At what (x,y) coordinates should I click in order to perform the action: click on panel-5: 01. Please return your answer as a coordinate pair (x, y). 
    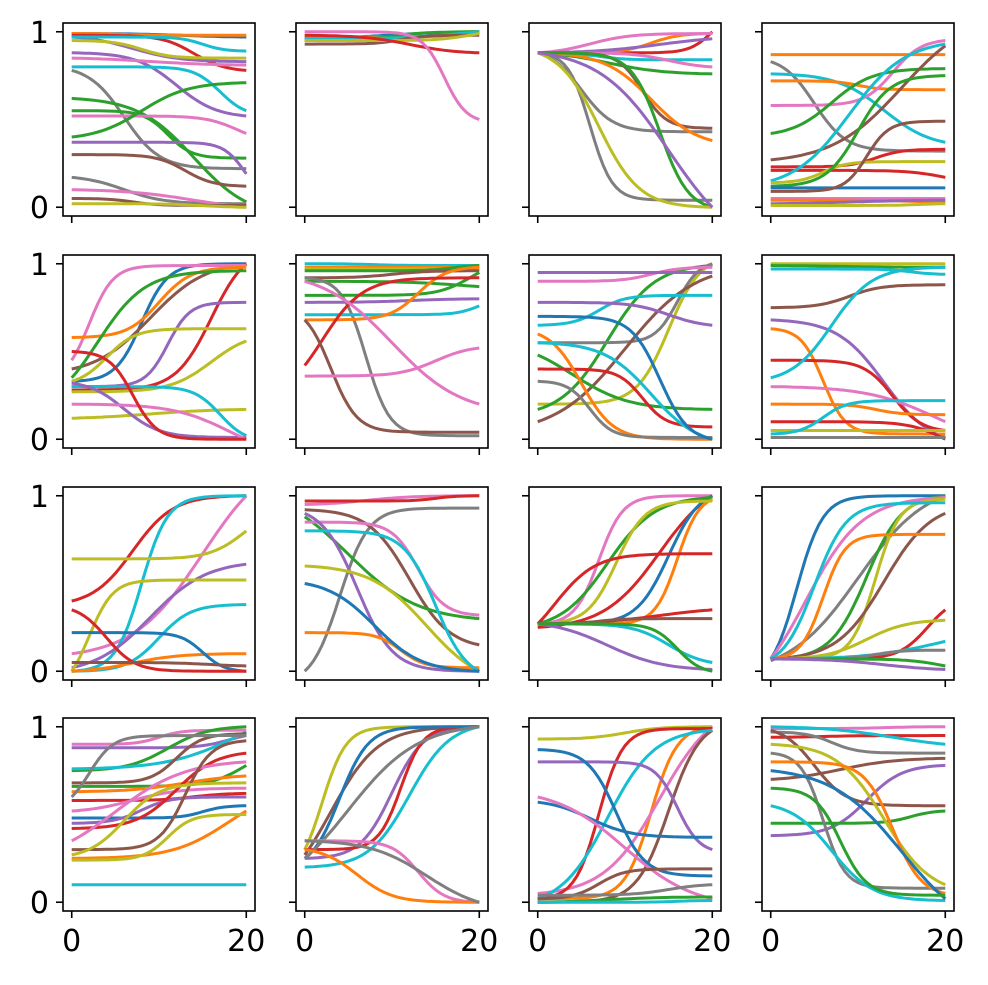
    Looking at the image, I should click on (143, 353).